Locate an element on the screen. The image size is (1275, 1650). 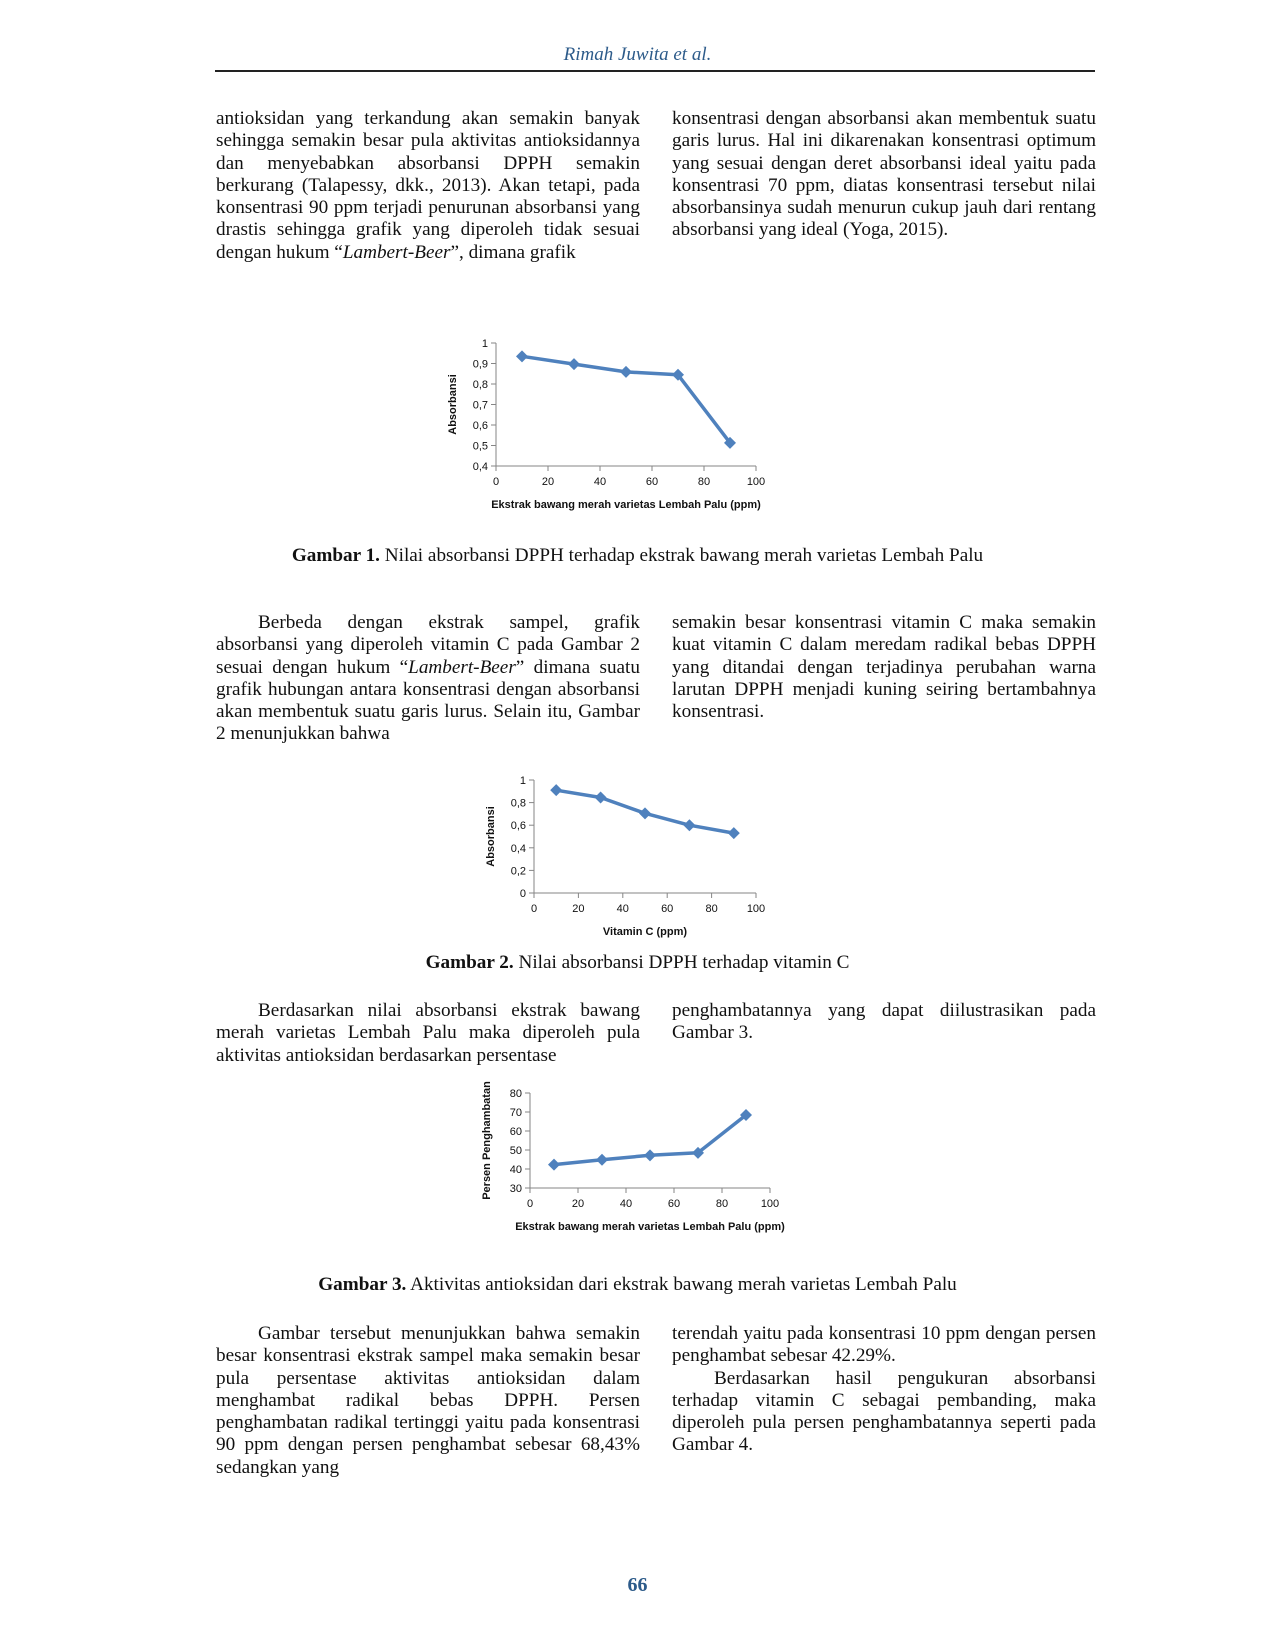
y-tick-label: 30 is located at coordinates (516, 1189).